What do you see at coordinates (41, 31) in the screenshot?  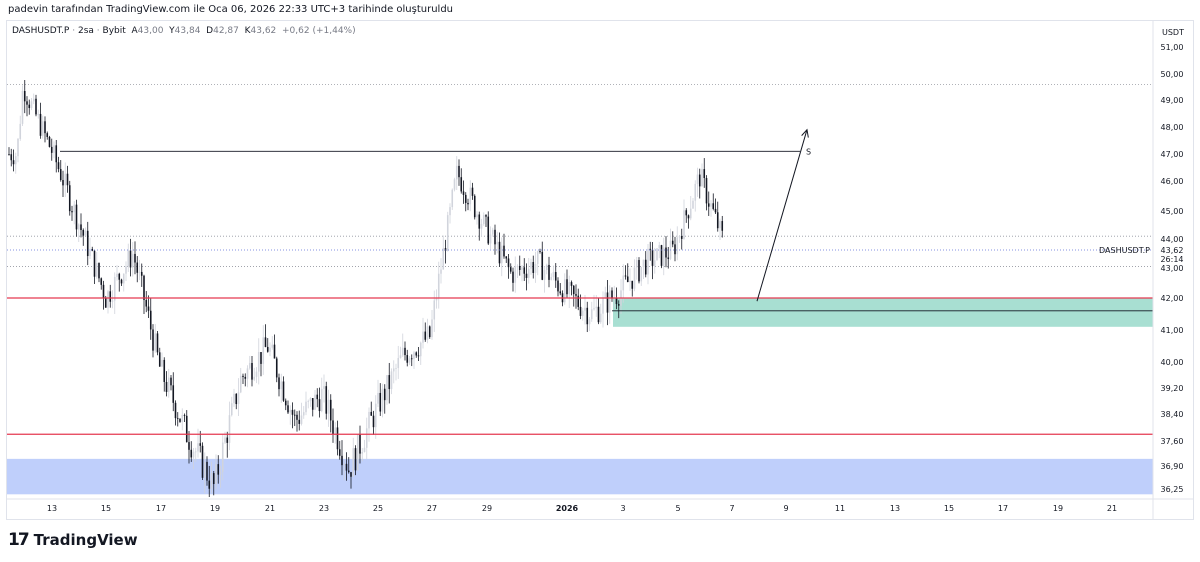 I see `legend-symbol: DASHUSDT.P` at bounding box center [41, 31].